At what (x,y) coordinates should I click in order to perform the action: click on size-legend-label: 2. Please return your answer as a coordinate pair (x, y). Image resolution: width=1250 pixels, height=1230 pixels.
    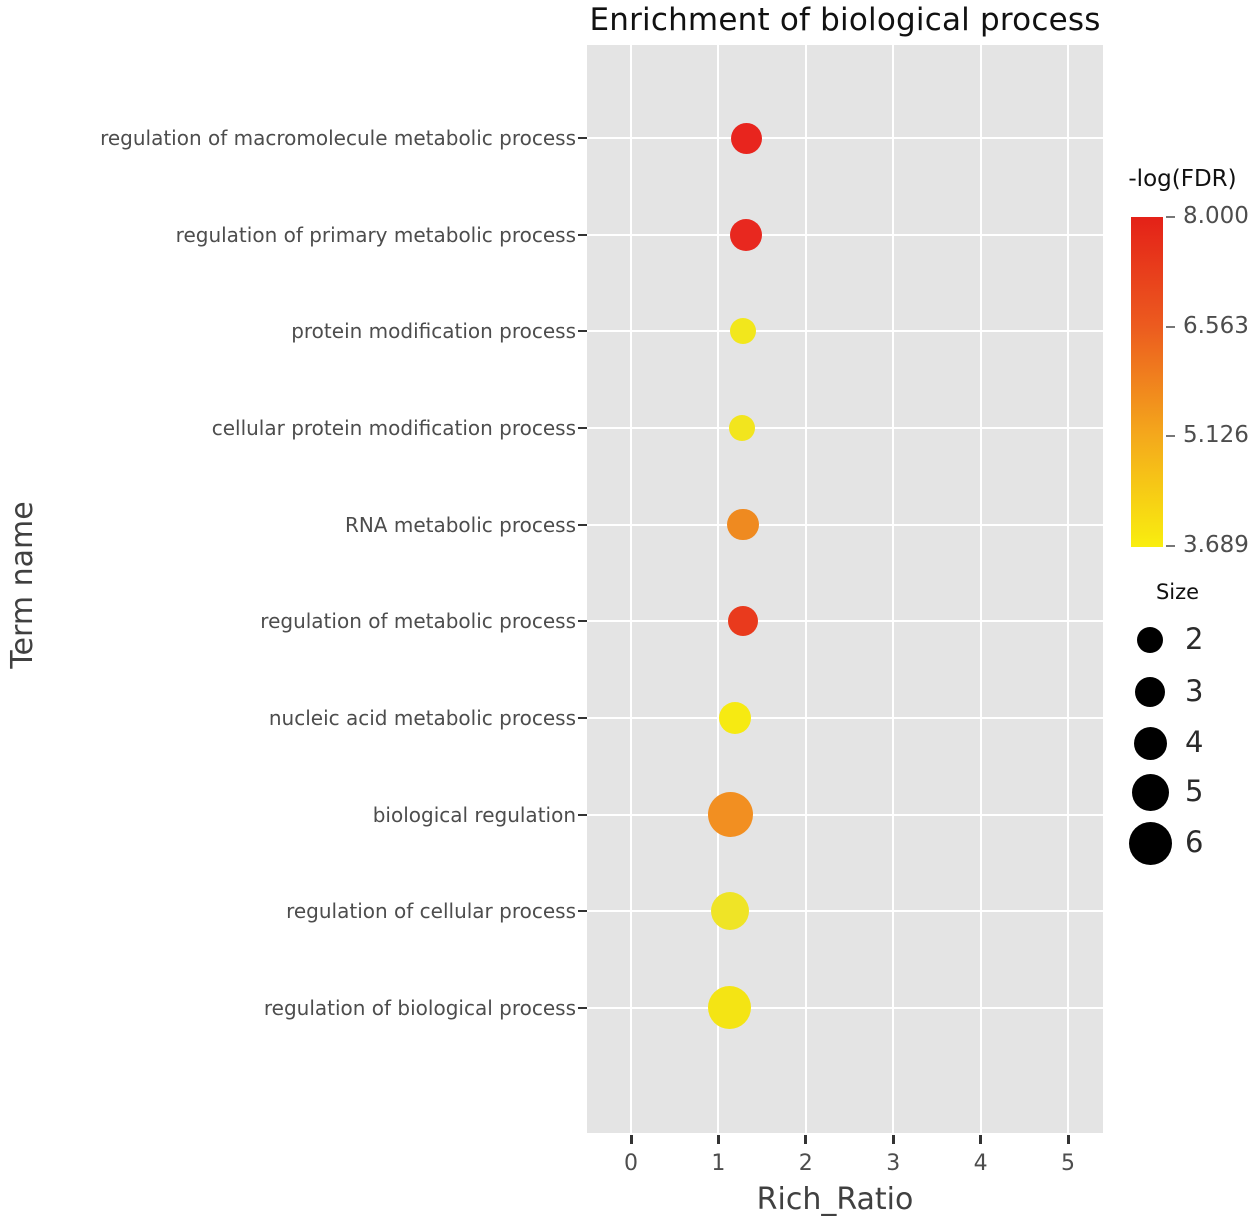
    Looking at the image, I should click on (1194, 639).